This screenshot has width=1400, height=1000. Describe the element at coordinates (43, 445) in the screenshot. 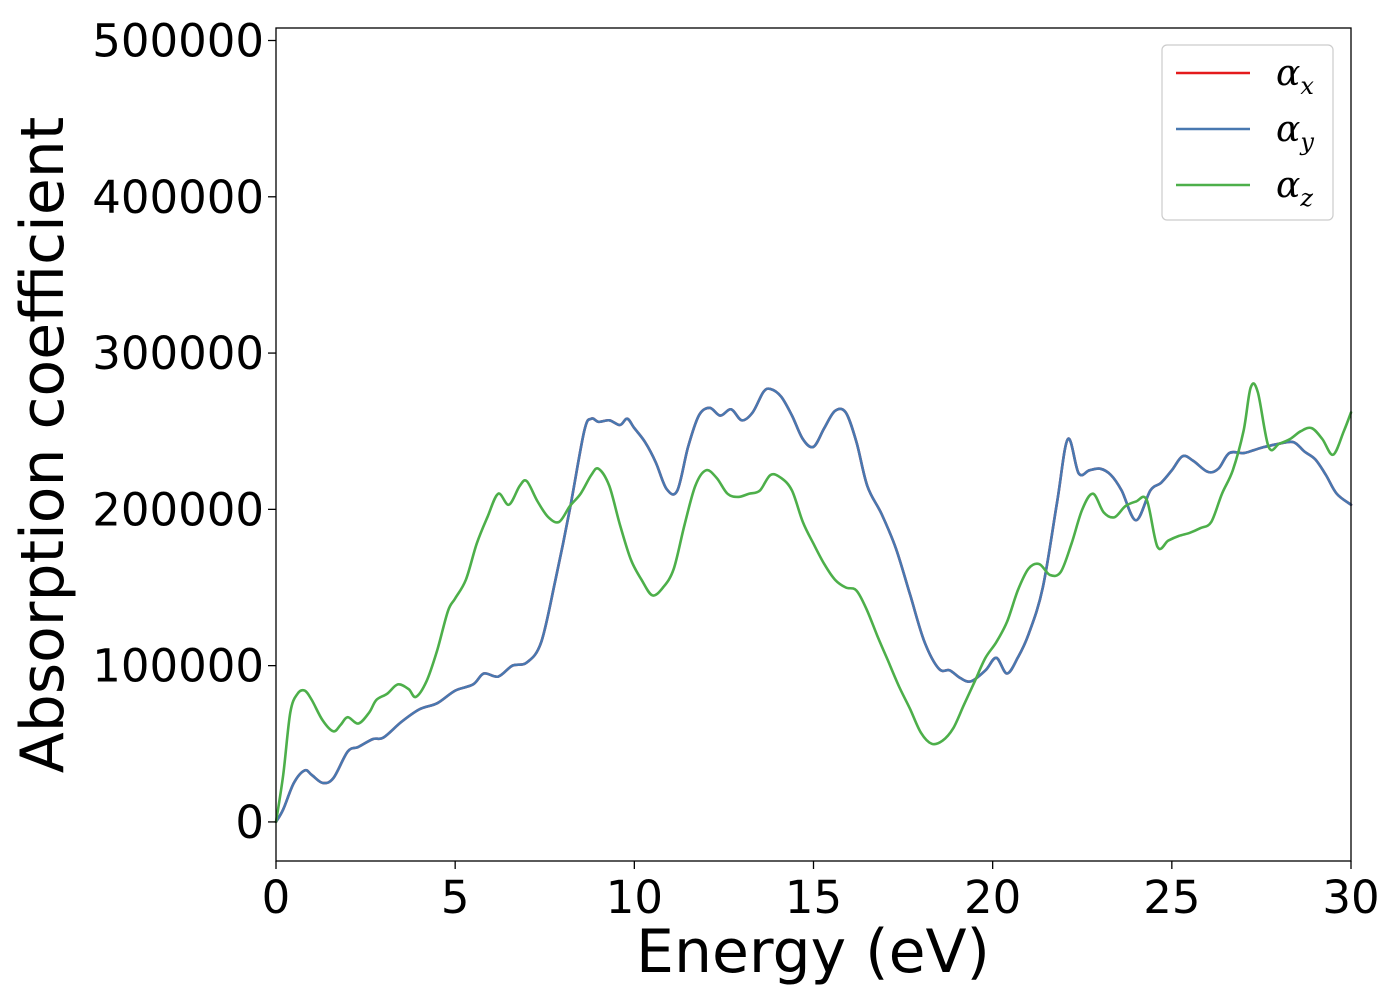

I see `y-axis-title: Absorption coefficient` at that location.